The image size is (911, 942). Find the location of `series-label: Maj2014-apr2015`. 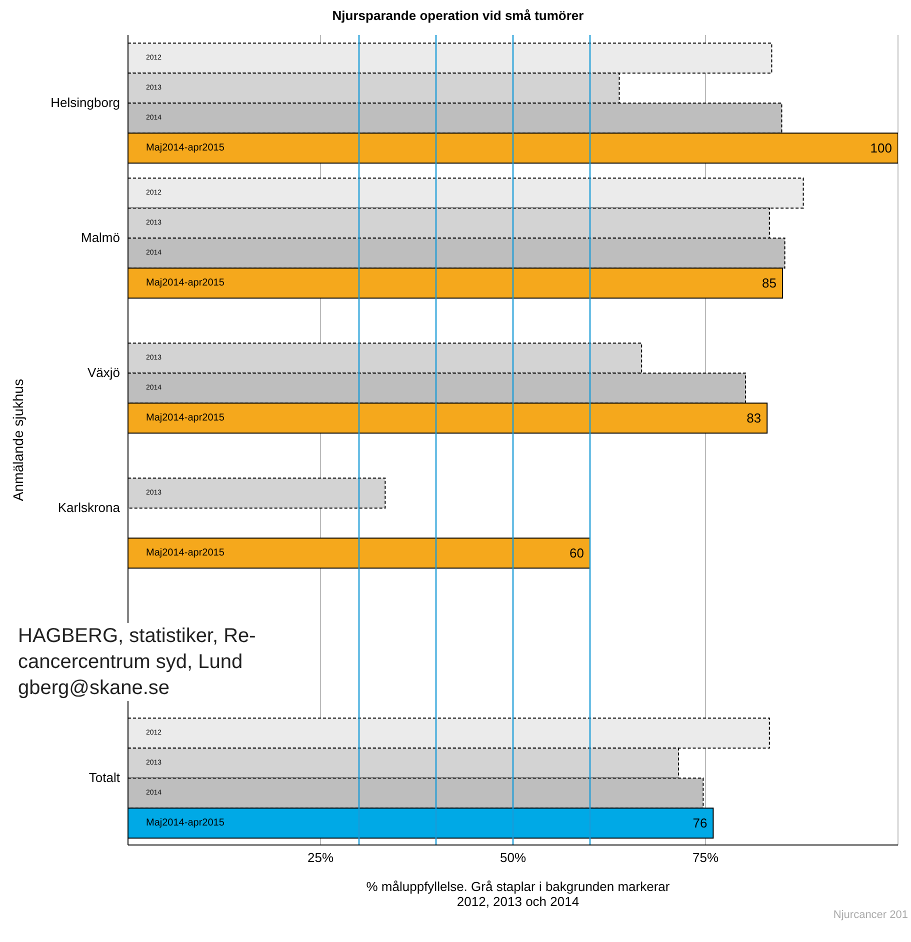

series-label: Maj2014-apr2015 is located at coordinates (185, 148).